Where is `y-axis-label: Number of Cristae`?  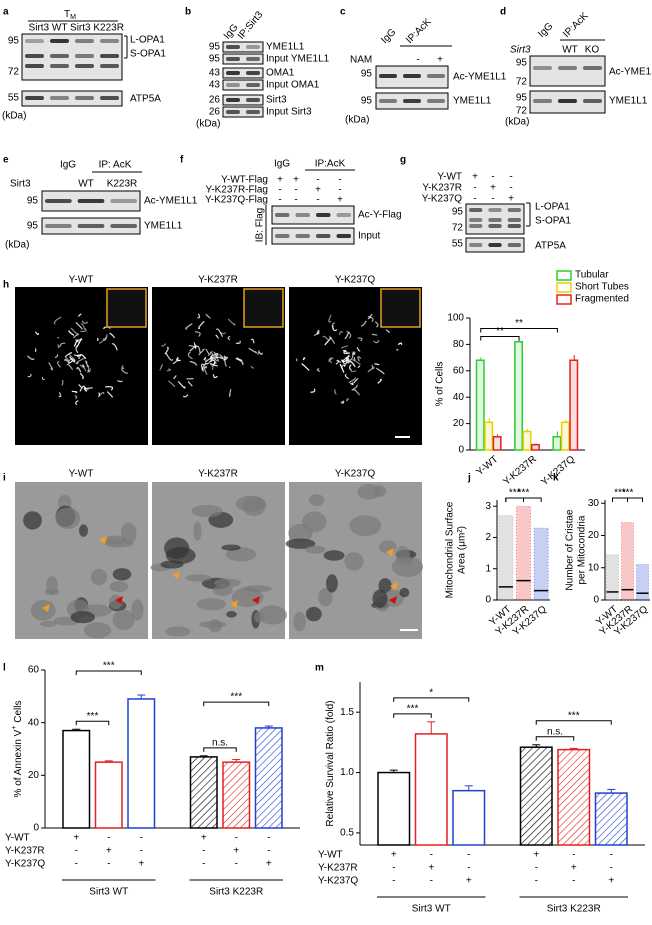 y-axis-label: Number of Cristae is located at coordinates (570, 550).